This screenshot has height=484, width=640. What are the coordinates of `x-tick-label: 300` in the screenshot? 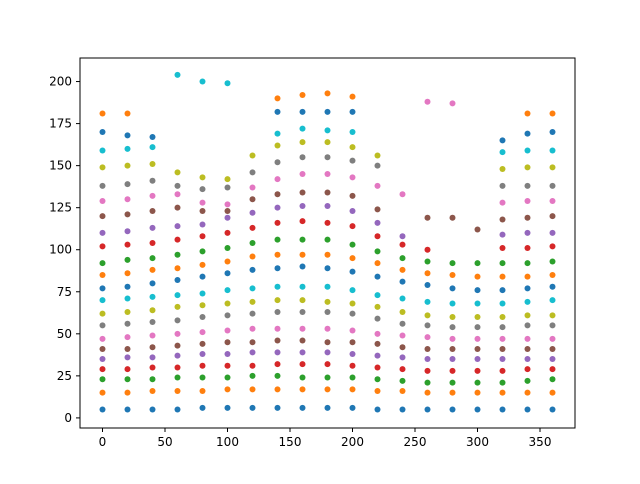 It's located at (477, 442).